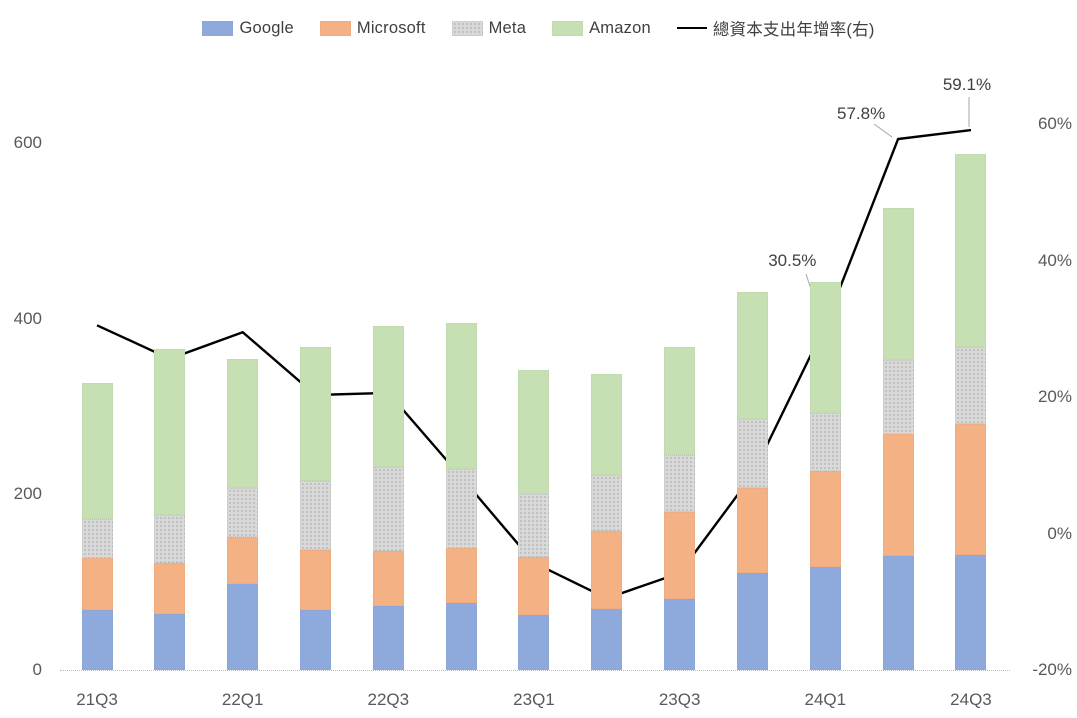 This screenshot has height=718, width=1077. I want to click on legend-line-icon, so click(691, 28).